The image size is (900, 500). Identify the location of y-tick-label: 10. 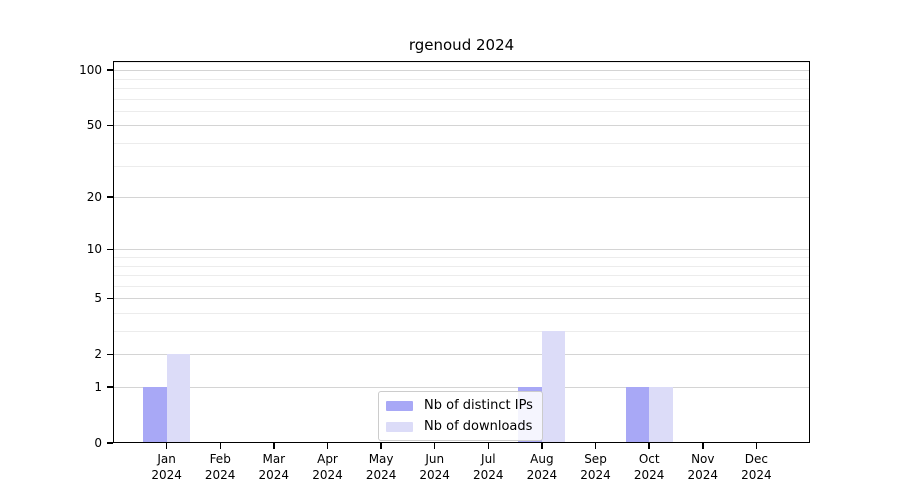
(94, 249).